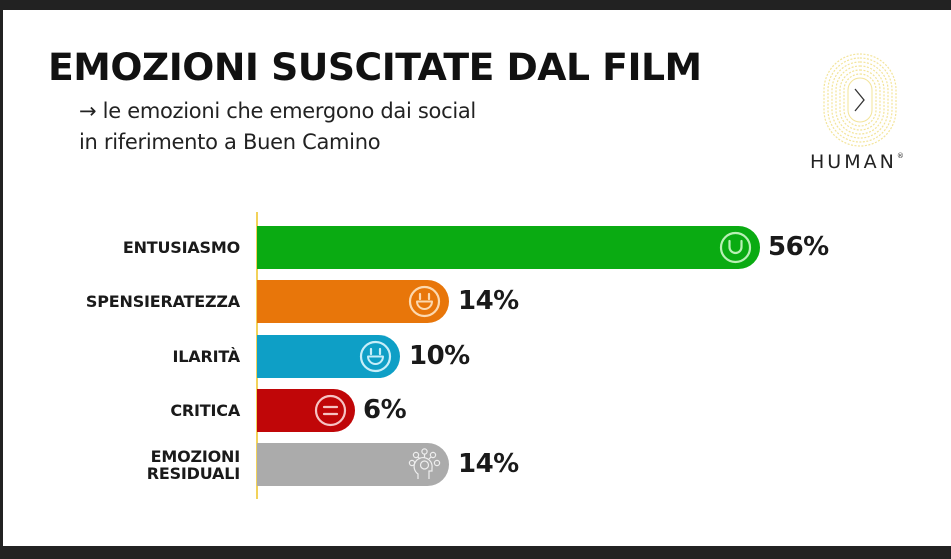 Image resolution: width=951 pixels, height=559 pixels. Describe the element at coordinates (375, 67) in the screenshot. I see `page-title: EMOZIONI SUSCITATE DAL FILM` at that location.